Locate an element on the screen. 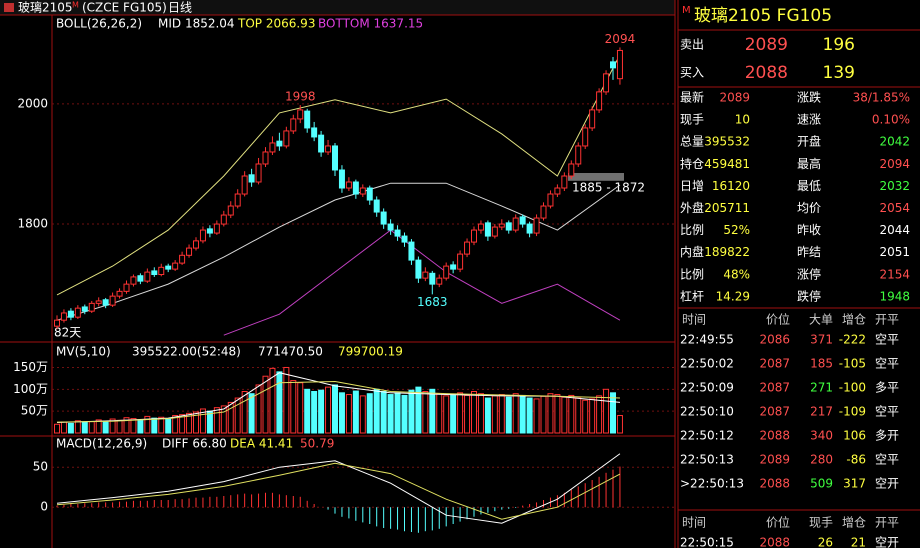 Image resolution: width=920 pixels, height=548 pixels. symbol: 玻璃2105 is located at coordinates (45, 8).